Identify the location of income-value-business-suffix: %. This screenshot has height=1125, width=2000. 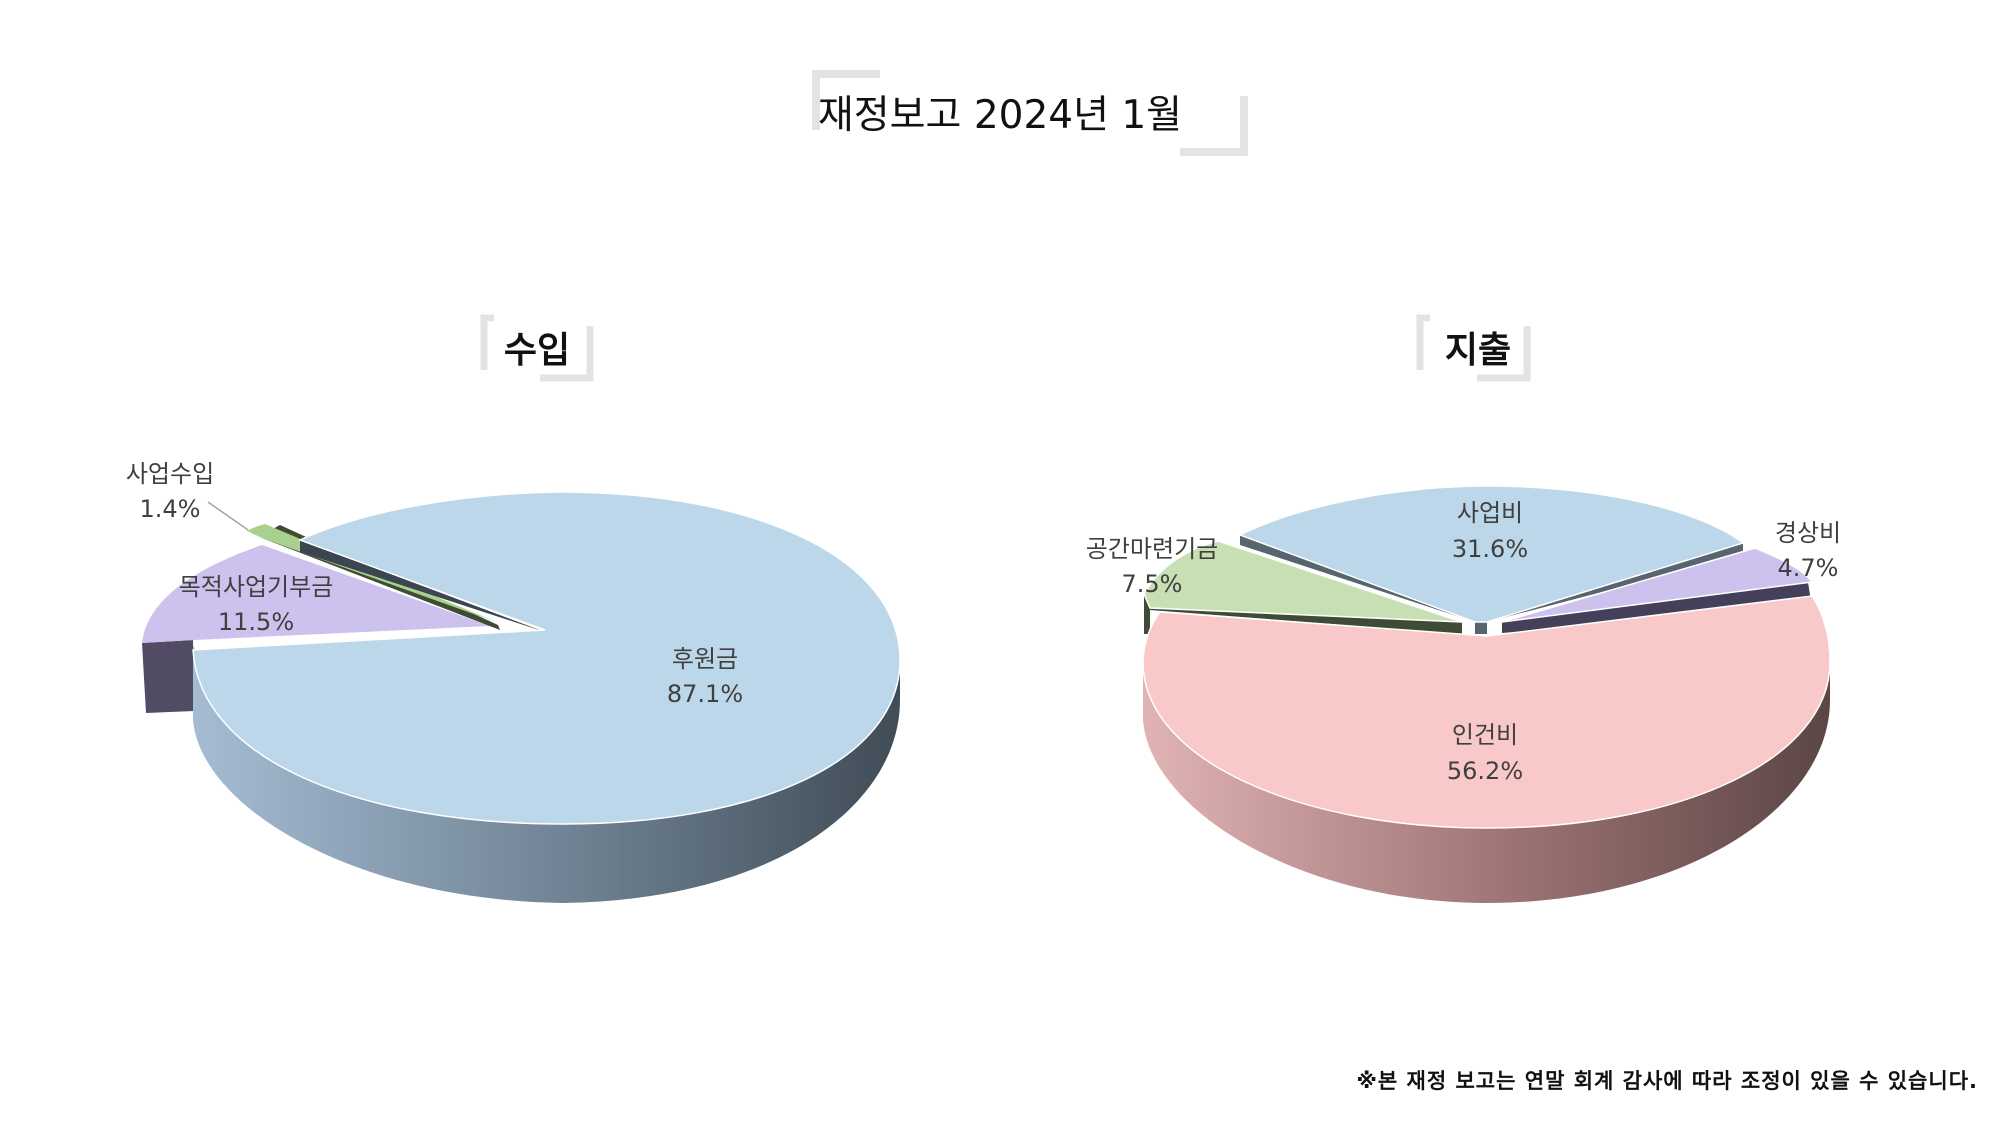
(189, 509).